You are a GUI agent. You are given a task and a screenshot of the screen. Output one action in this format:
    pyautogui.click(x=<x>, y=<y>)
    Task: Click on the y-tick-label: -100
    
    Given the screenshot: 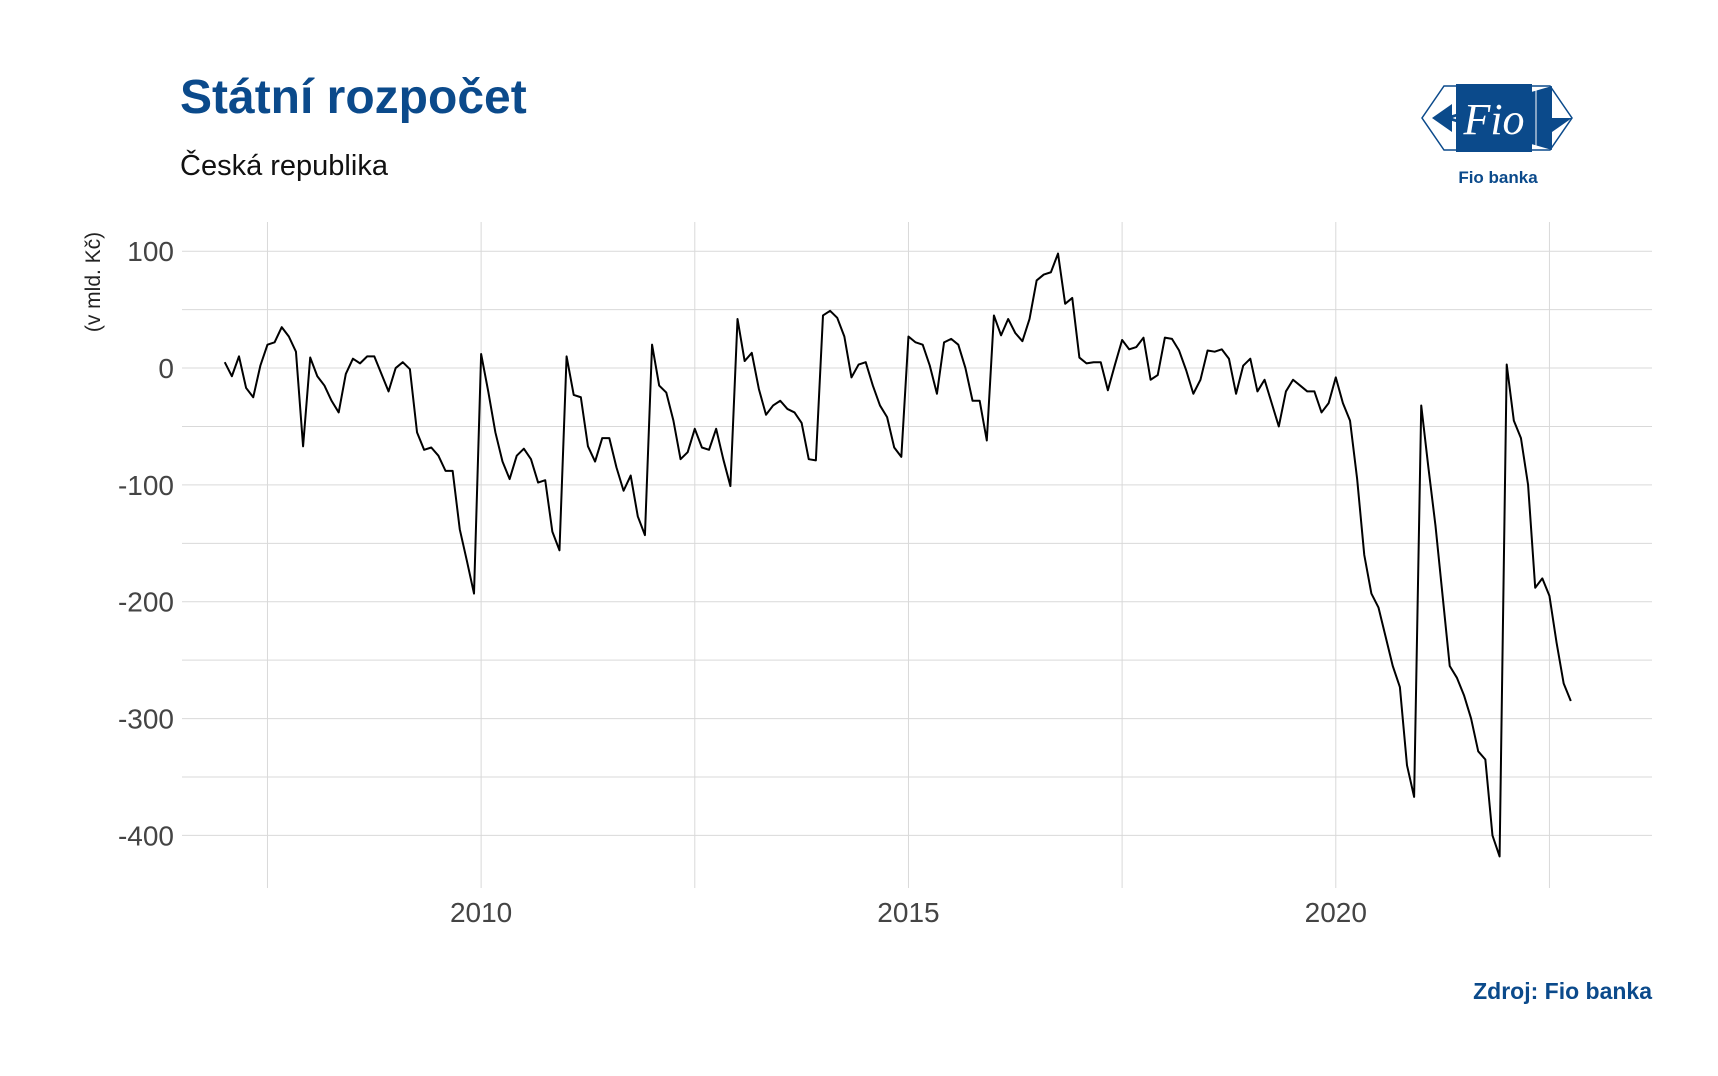 What is the action you would take?
    pyautogui.click(x=146, y=485)
    